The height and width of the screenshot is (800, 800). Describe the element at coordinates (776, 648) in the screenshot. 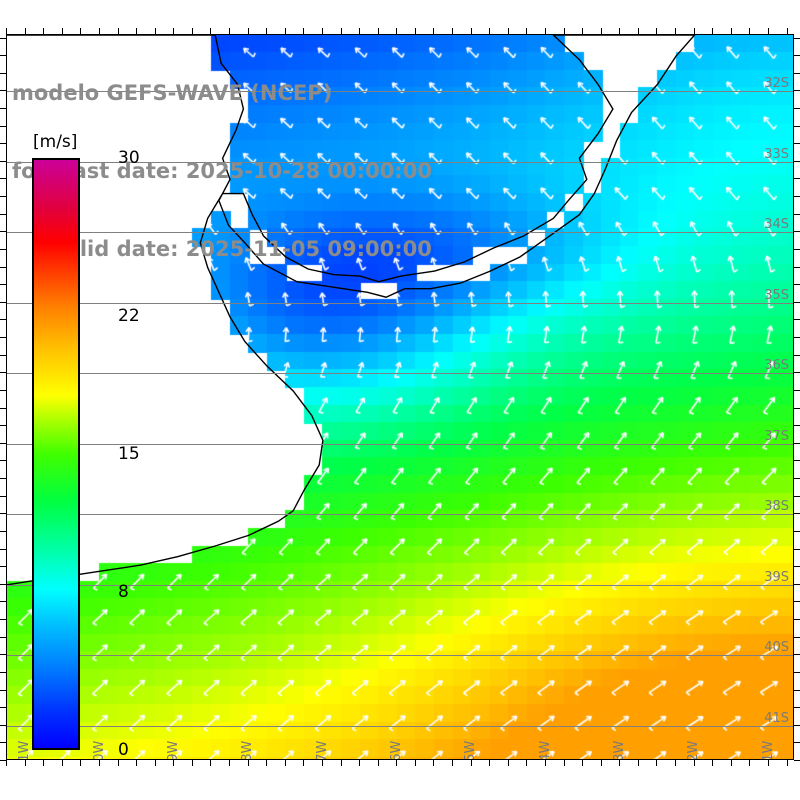

I see `latitude-label: 40S` at that location.